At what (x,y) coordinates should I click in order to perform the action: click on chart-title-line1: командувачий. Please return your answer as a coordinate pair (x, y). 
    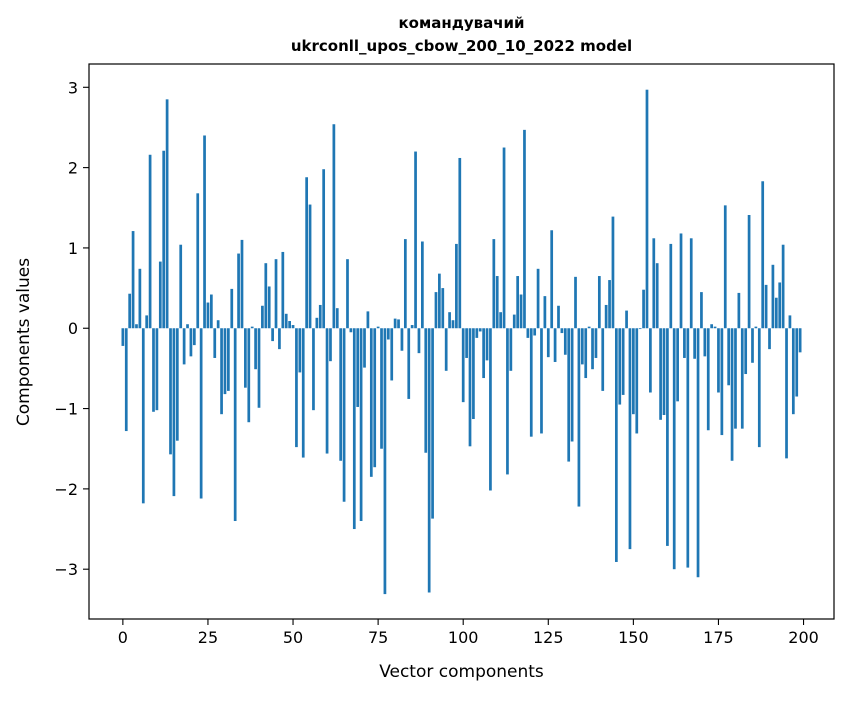
    Looking at the image, I should click on (461, 23).